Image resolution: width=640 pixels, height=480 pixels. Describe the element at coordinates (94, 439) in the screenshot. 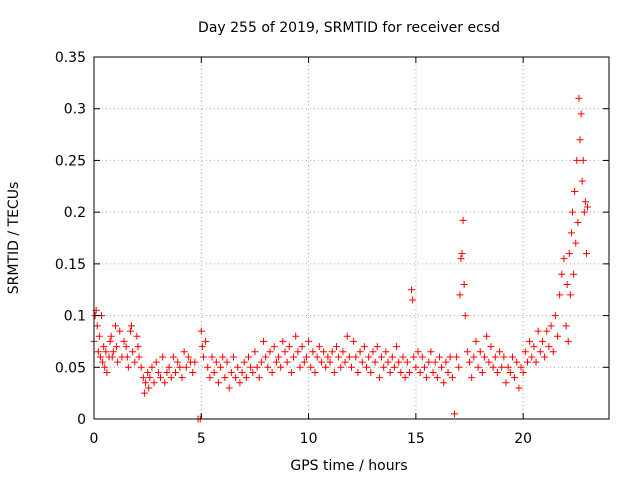

I see `x-tick-label: 0` at that location.